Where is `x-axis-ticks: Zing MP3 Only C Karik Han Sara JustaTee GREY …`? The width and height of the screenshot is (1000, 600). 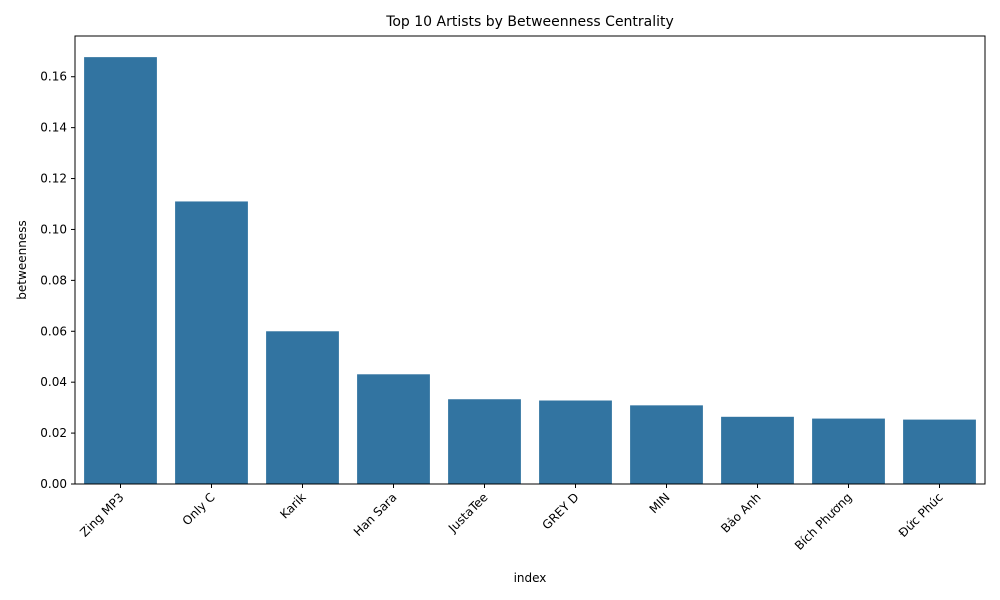 x-axis-ticks: Zing MP3 Only C Karik Han Sara JustaTee GREY … is located at coordinates (511, 518).